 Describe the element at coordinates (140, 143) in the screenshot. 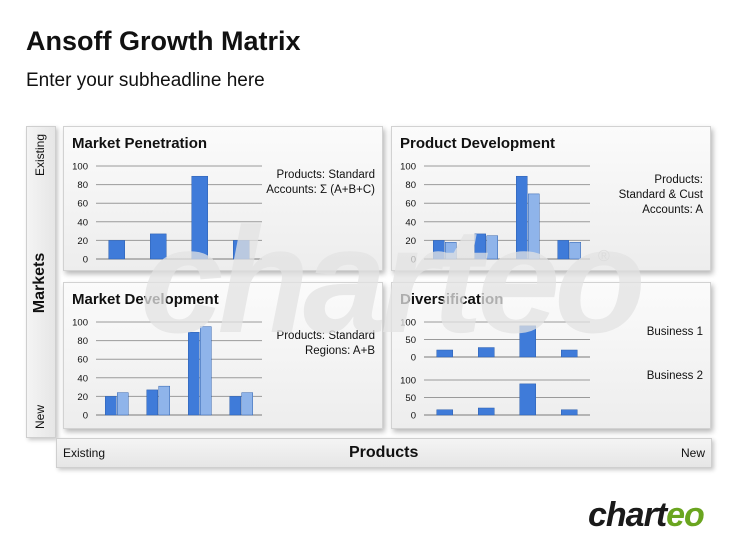

I see `panel-title: Market Penetration` at that location.